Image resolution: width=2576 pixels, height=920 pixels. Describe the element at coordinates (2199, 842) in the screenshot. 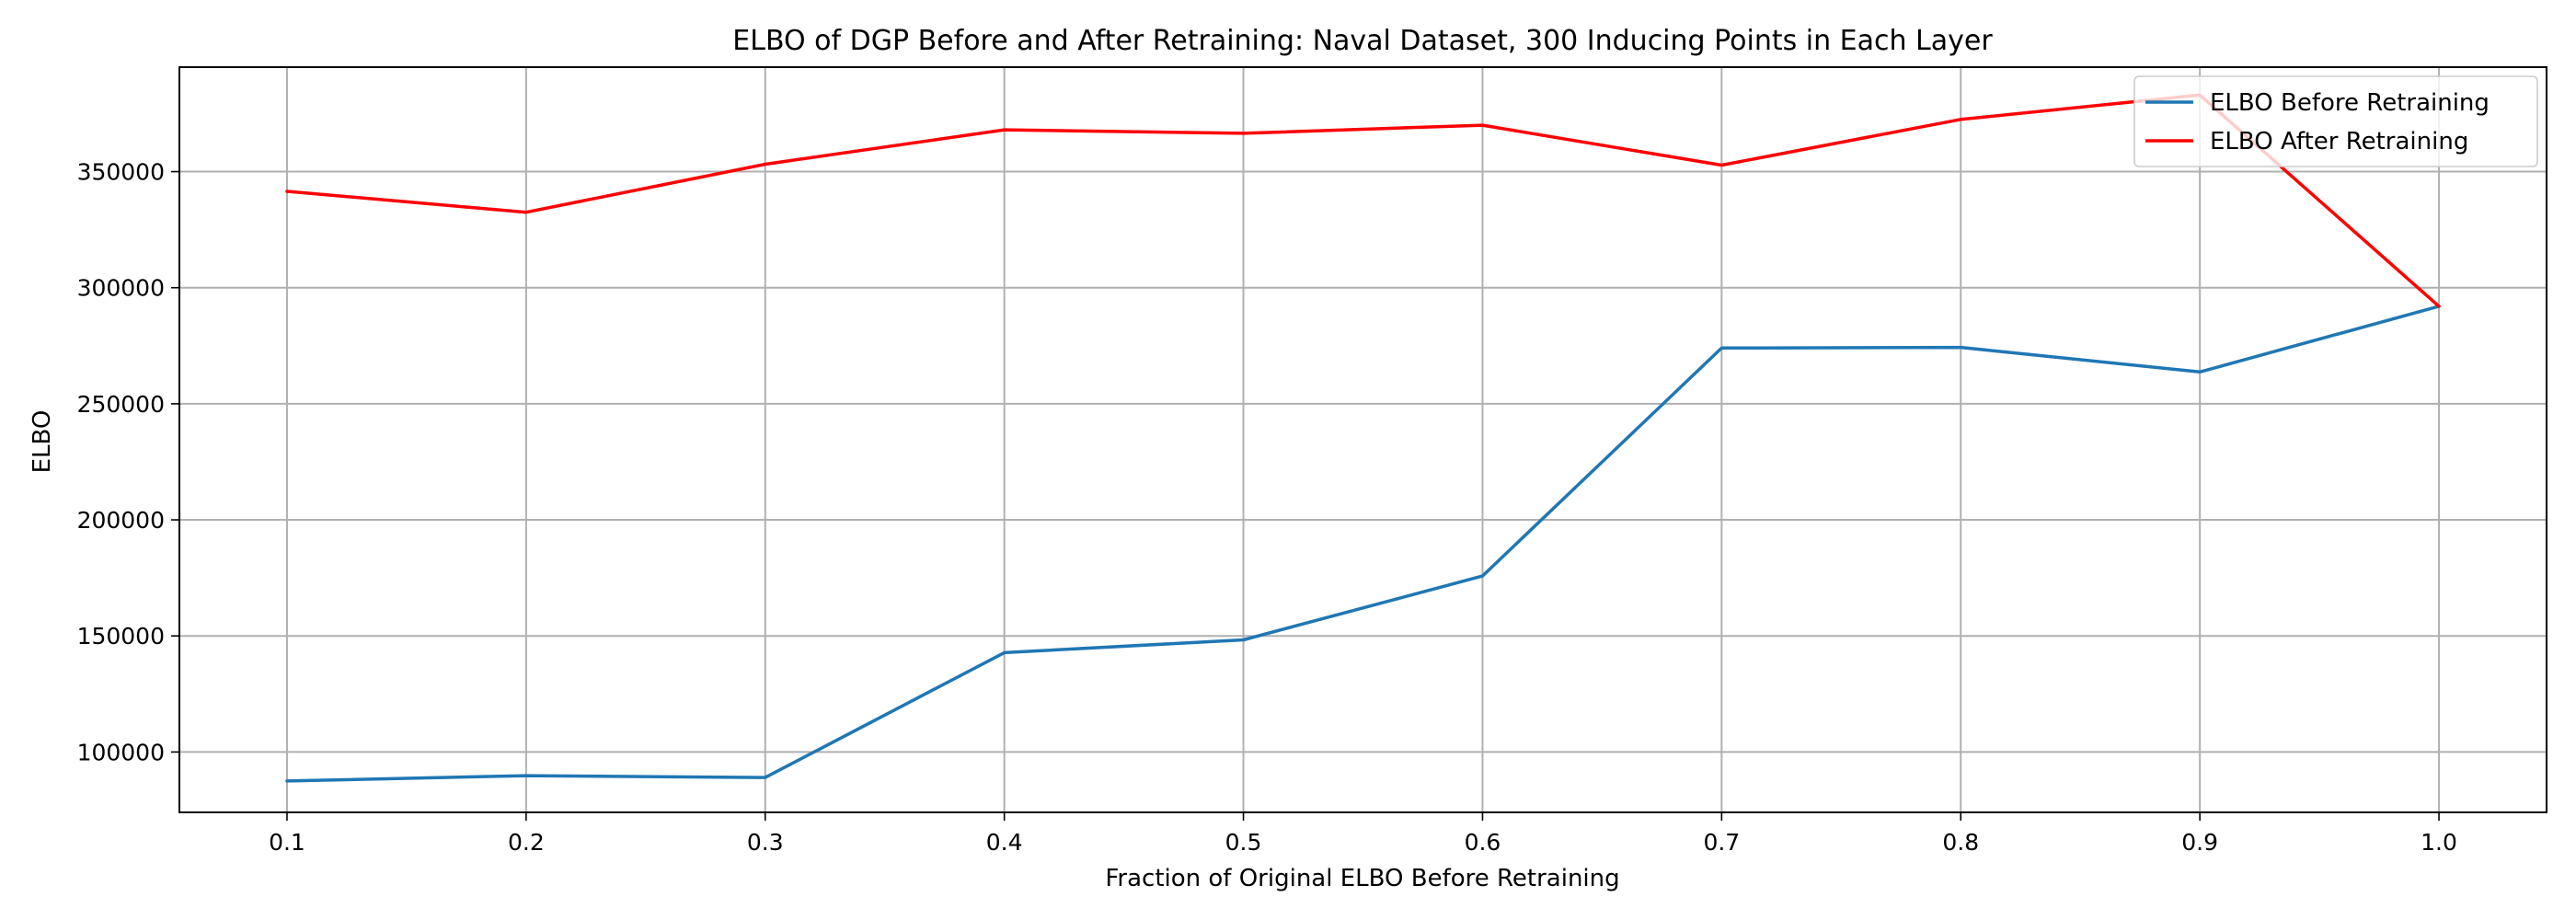

I see `x-tick-label: 0.9` at that location.